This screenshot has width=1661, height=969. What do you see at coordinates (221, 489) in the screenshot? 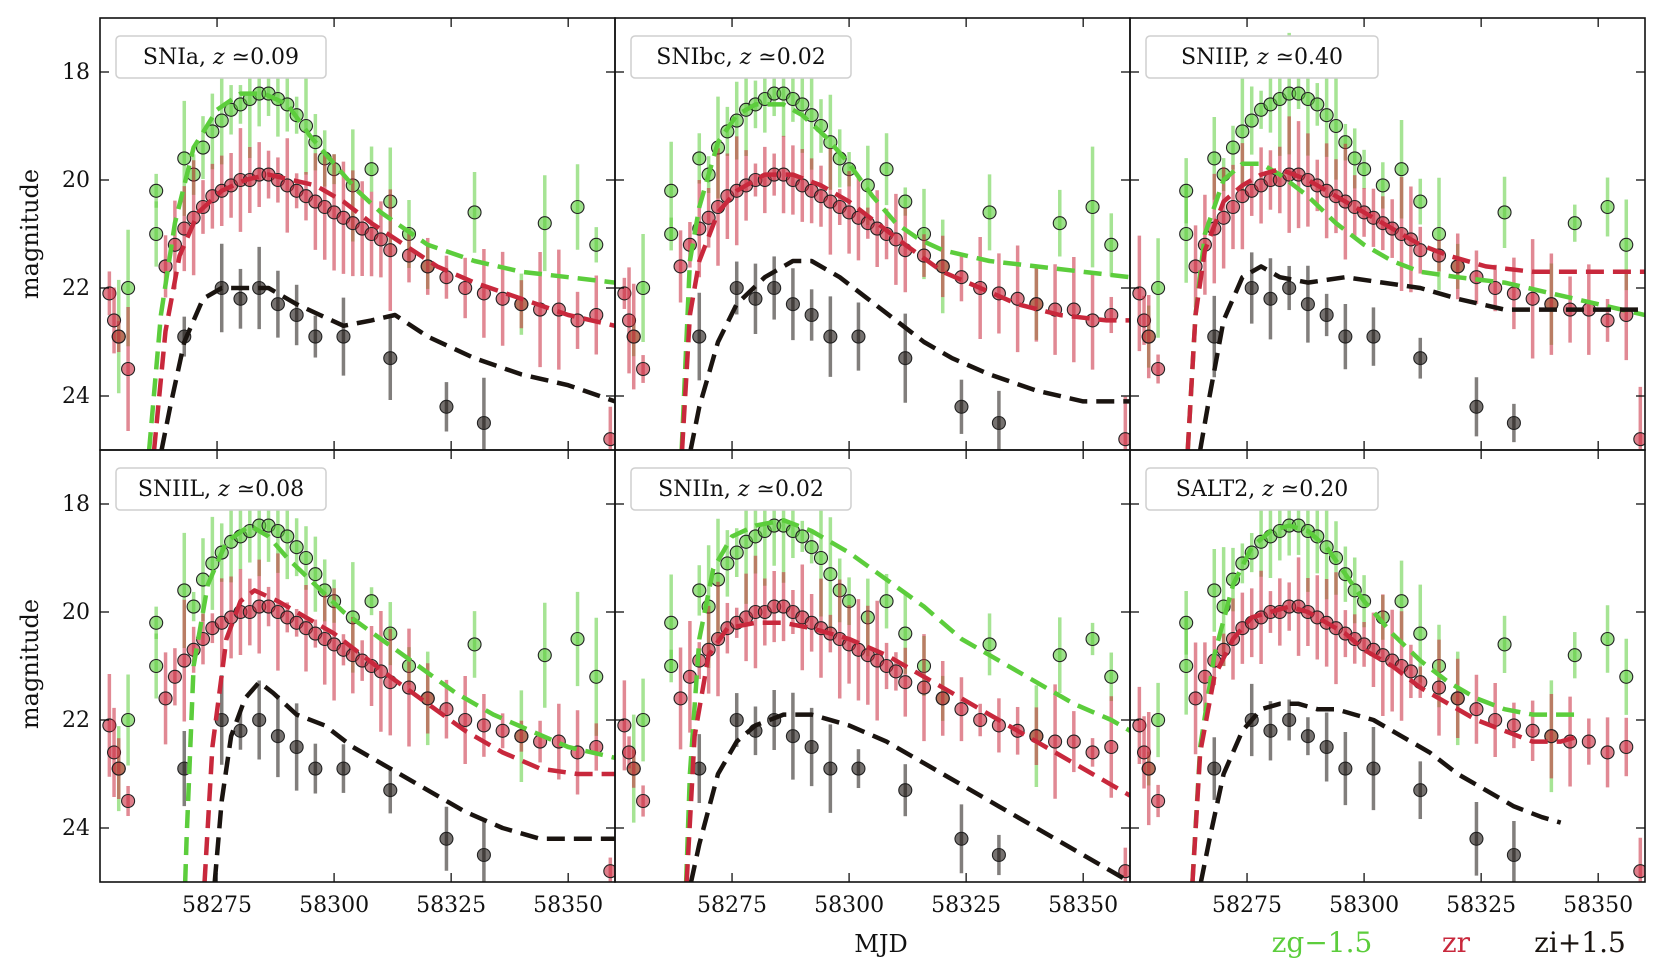
I see `model-legend-label: SNIIL, z ≃0.08` at bounding box center [221, 489].